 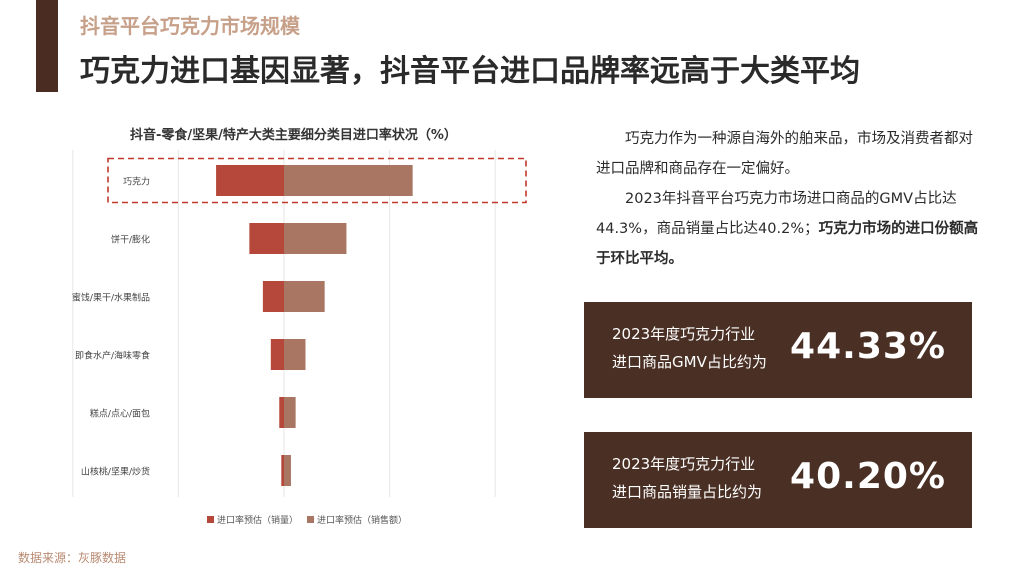 I want to click on category-label: 即食水产/海味零食, so click(x=112, y=356).